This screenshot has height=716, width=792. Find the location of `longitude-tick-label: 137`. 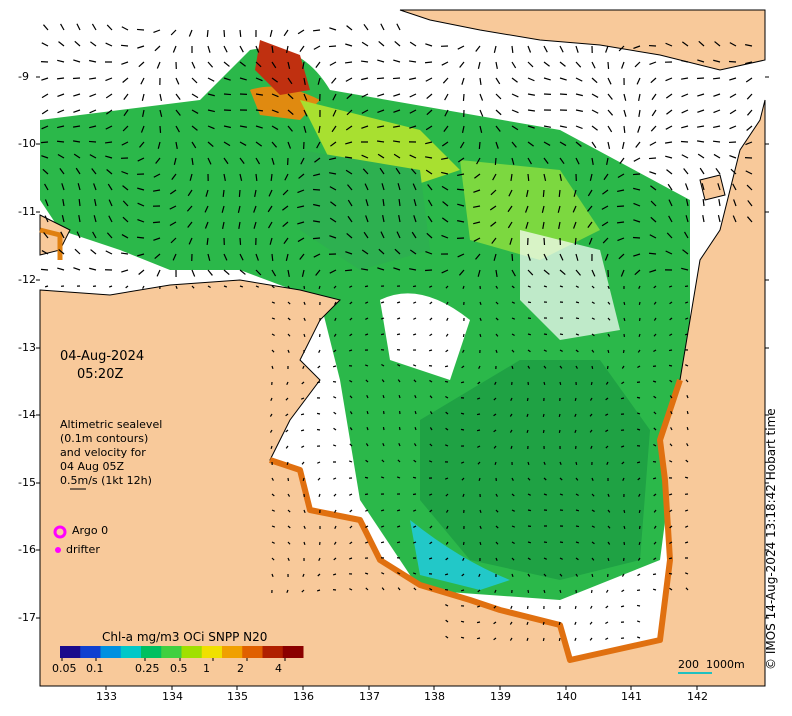

longitude-tick-label: 137 is located at coordinates (369, 696).